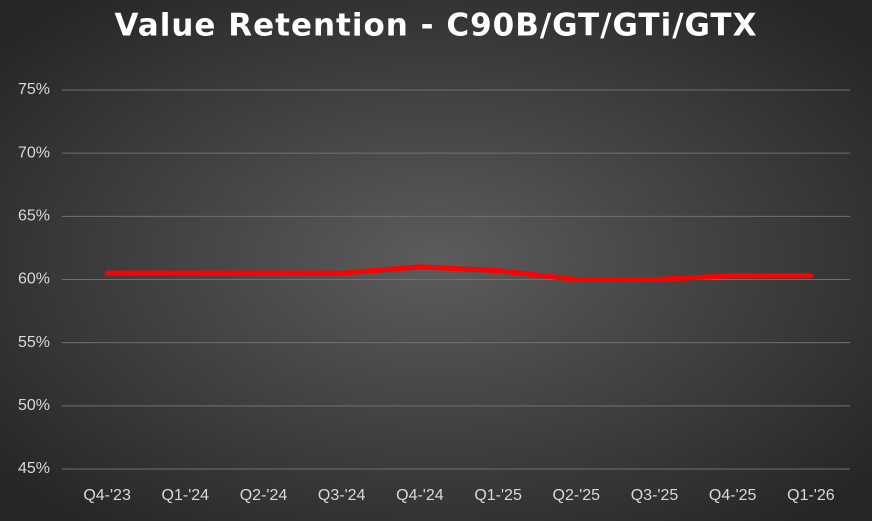 The height and width of the screenshot is (521, 872). I want to click on x-tick-label: Q2-'25, so click(577, 495).